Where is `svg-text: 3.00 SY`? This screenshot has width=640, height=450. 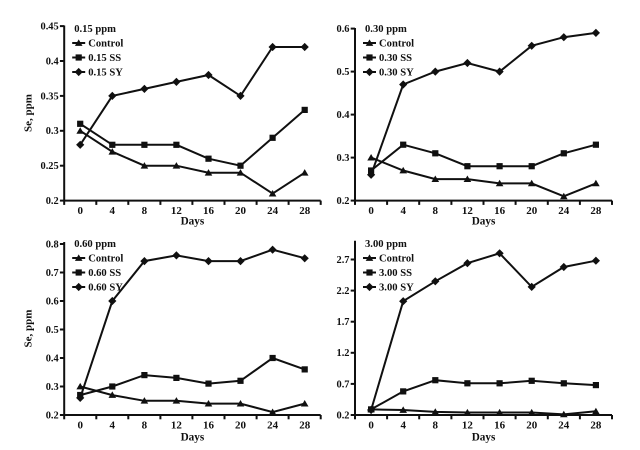 svg-text: 3.00 SY is located at coordinates (396, 287).